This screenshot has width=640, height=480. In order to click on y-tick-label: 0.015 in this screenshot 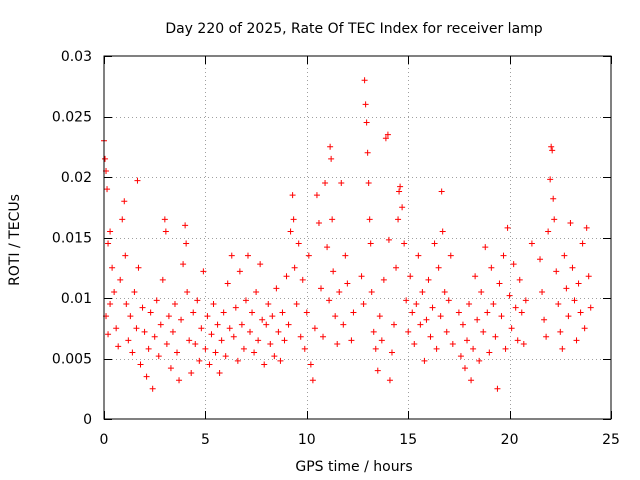, I will do `click(72, 239)`.